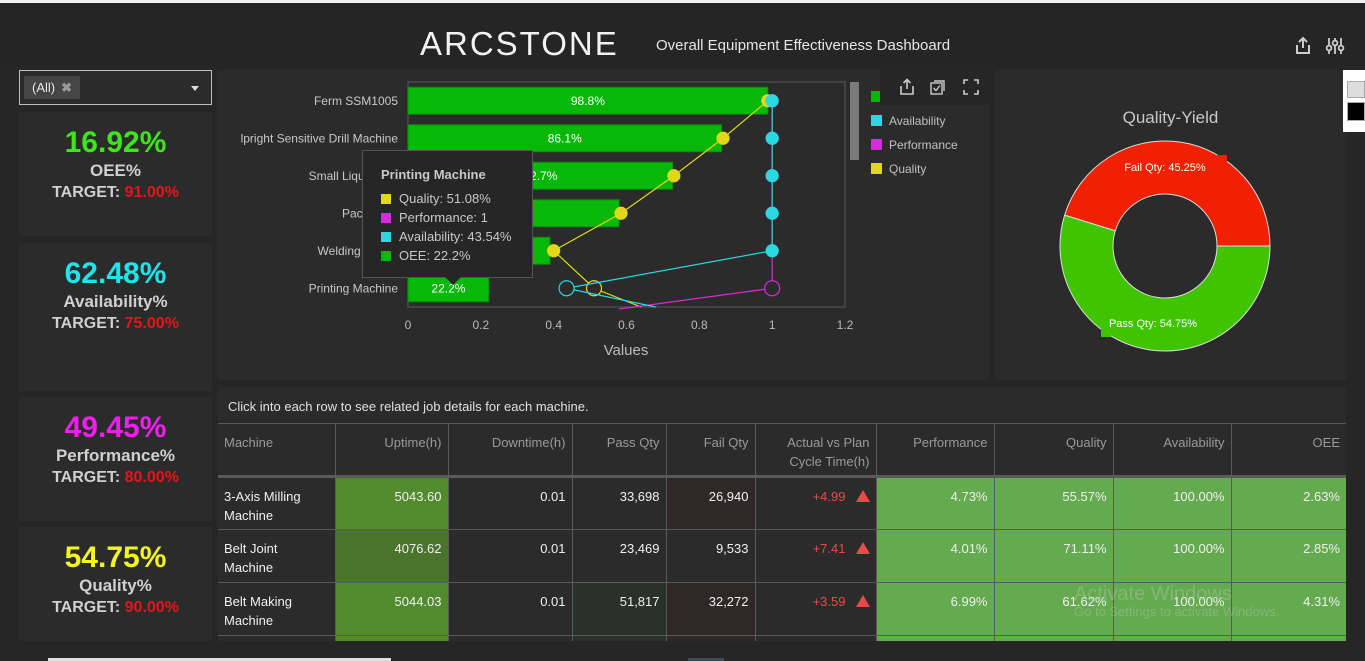 The width and height of the screenshot is (1365, 661). What do you see at coordinates (1288, 503) in the screenshot?
I see `cell-oee: 2.63%` at bounding box center [1288, 503].